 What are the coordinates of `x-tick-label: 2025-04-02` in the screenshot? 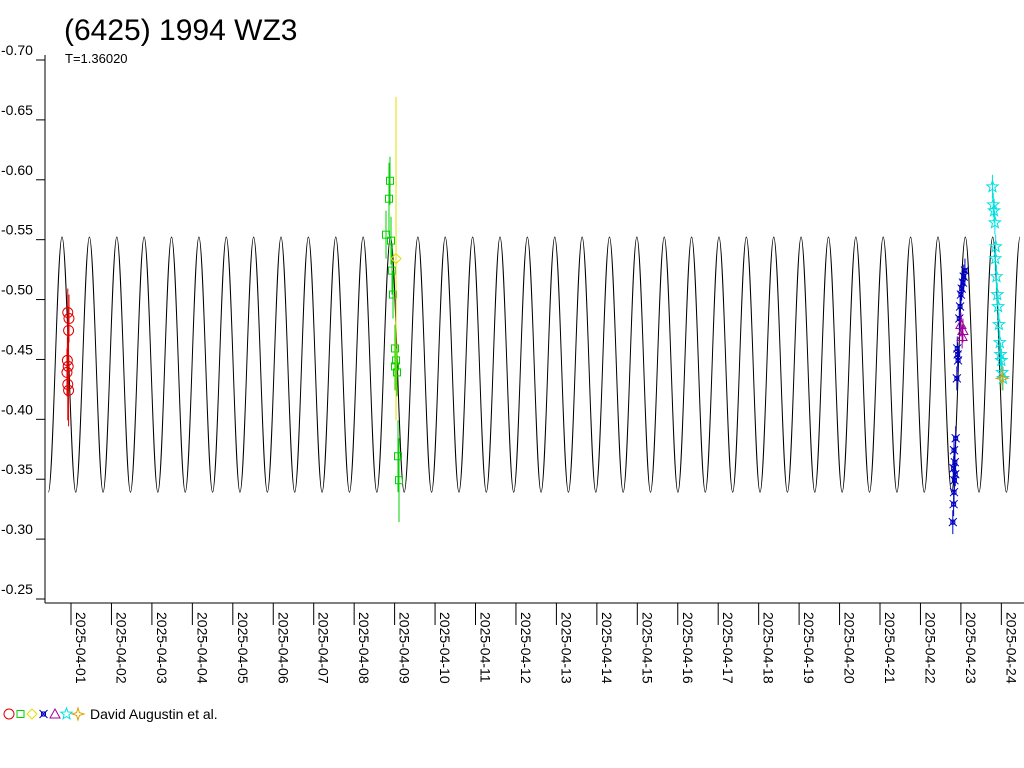 It's located at (121, 648).